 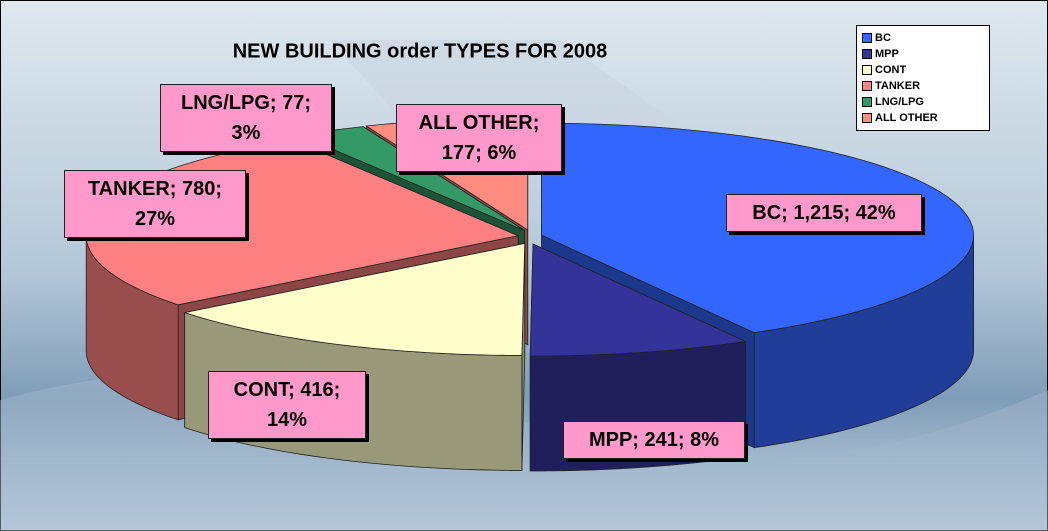 I want to click on legend: BC MPP CONT TANKER LNG/LPG ALL OTHER, so click(x=923, y=78).